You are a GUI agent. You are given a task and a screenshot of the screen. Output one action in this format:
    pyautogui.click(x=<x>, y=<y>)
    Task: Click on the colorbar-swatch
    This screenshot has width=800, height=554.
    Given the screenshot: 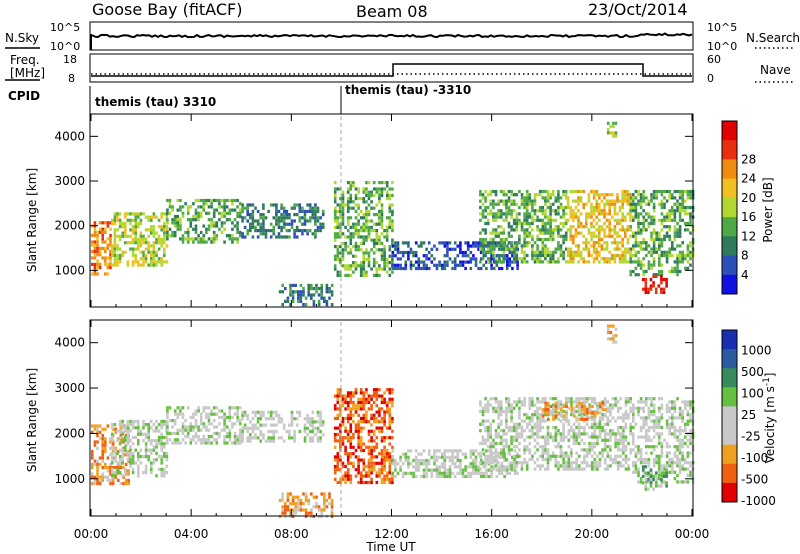 What is the action you would take?
    pyautogui.click(x=729, y=227)
    